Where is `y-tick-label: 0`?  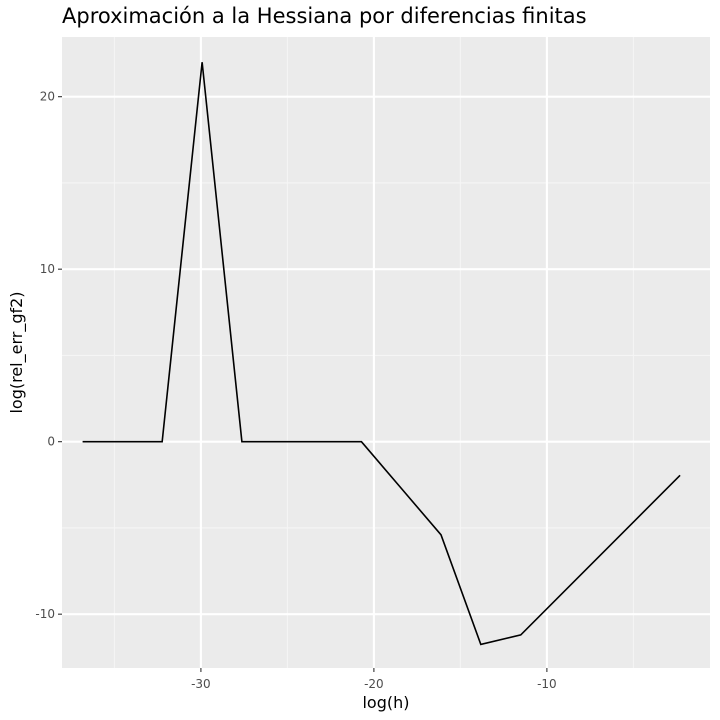 y-tick-label: 0 is located at coordinates (51, 442).